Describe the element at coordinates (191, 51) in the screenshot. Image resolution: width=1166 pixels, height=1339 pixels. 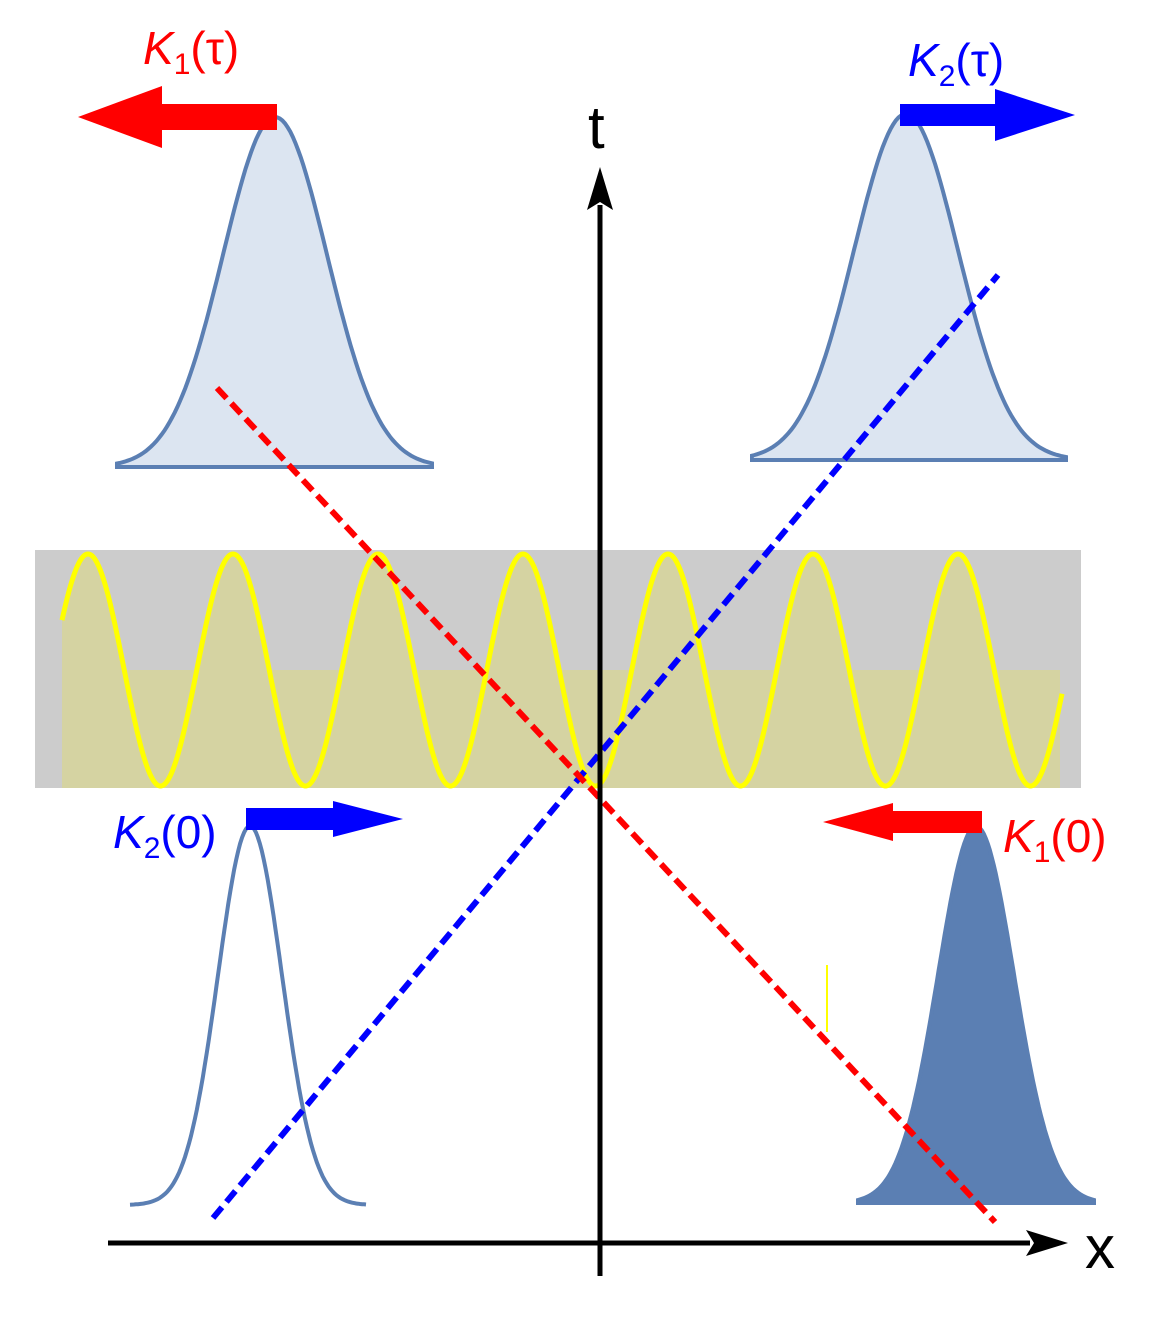
I see `label-k1-tau: K1(τ)` at that location.